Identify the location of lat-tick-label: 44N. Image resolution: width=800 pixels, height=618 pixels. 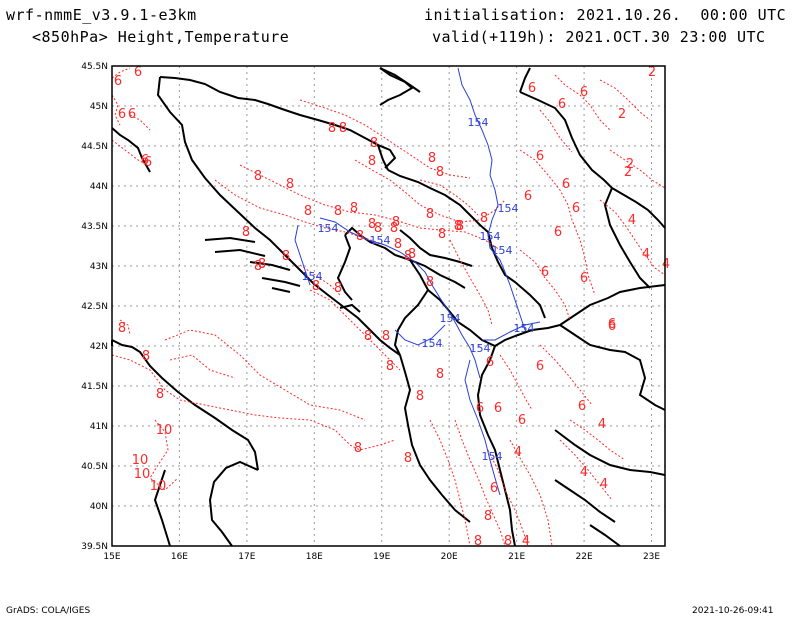
(99, 187).